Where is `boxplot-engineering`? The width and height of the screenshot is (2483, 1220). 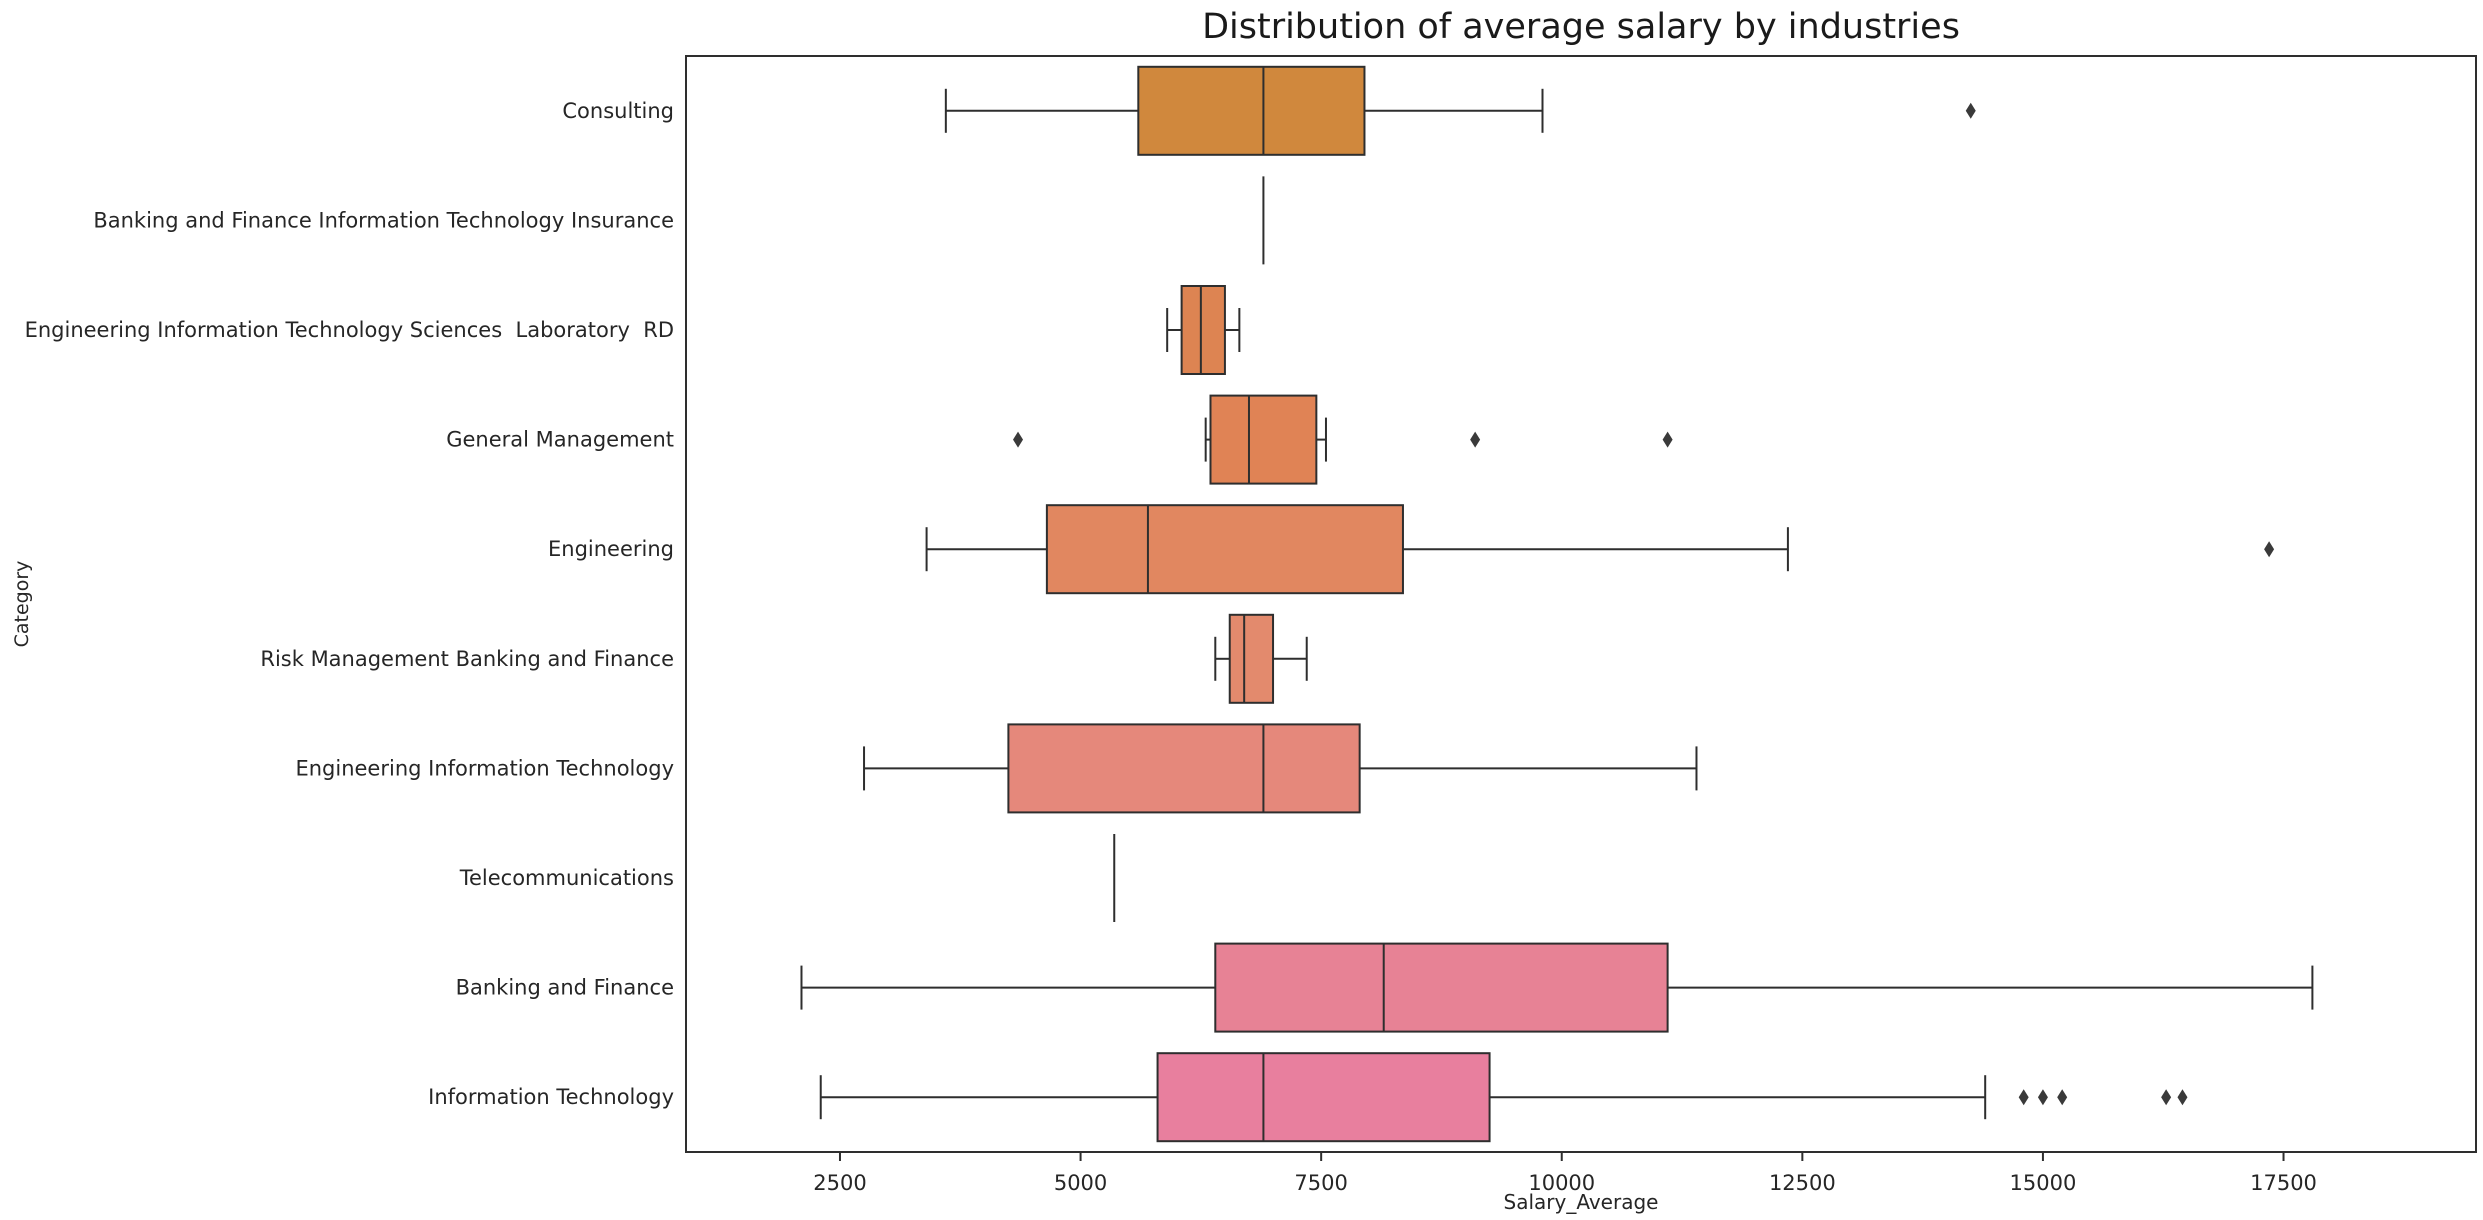 boxplot-engineering is located at coordinates (1600, 549).